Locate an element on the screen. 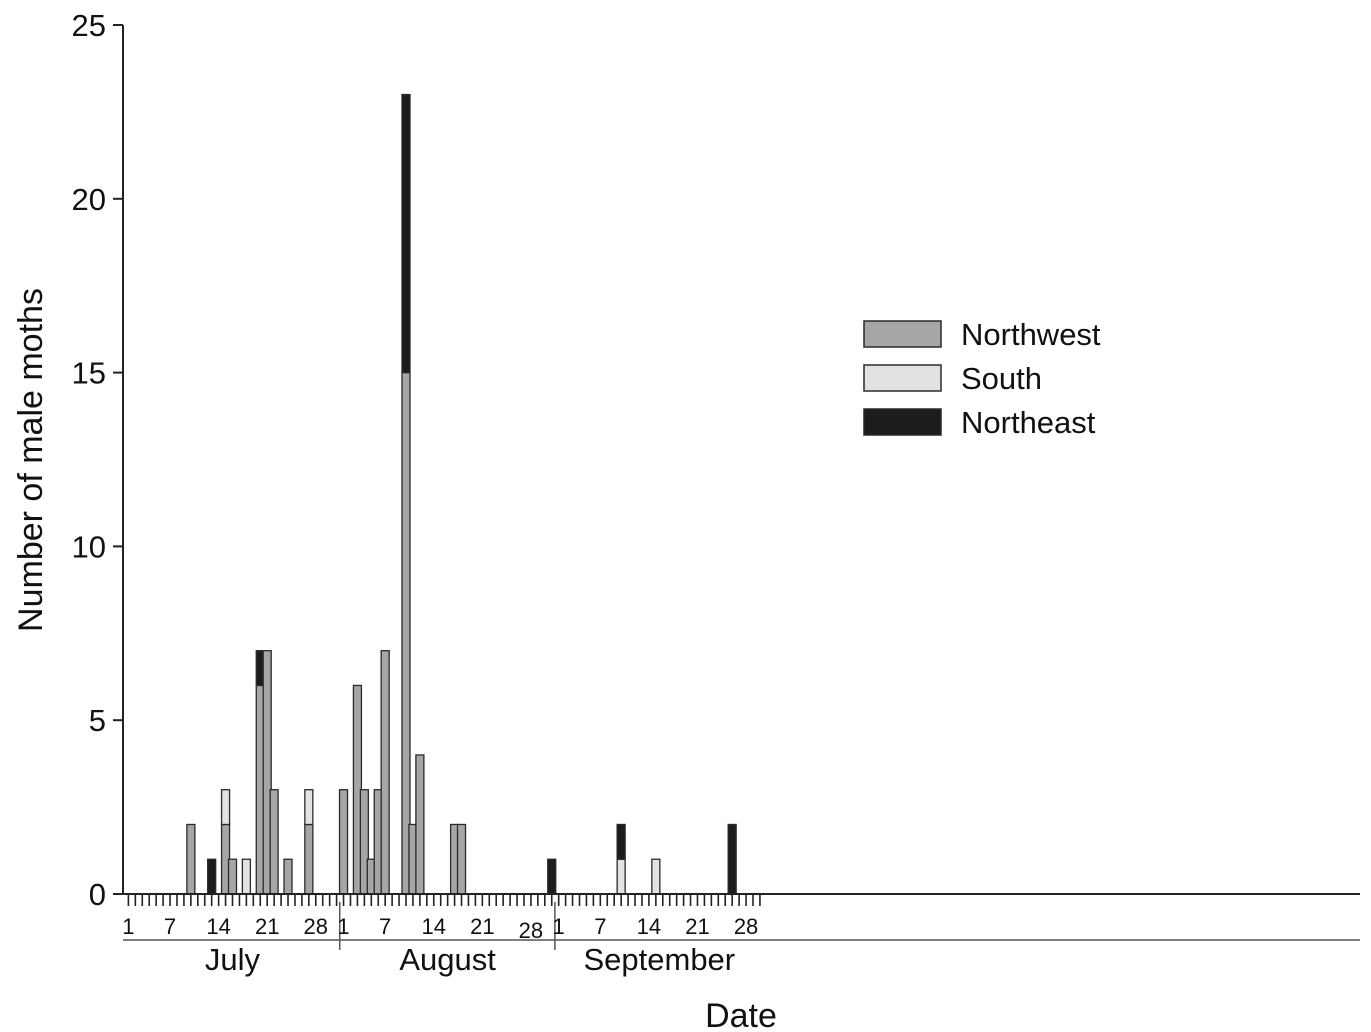 The height and width of the screenshot is (1032, 1371). tick-layer is located at coordinates (444, 900).